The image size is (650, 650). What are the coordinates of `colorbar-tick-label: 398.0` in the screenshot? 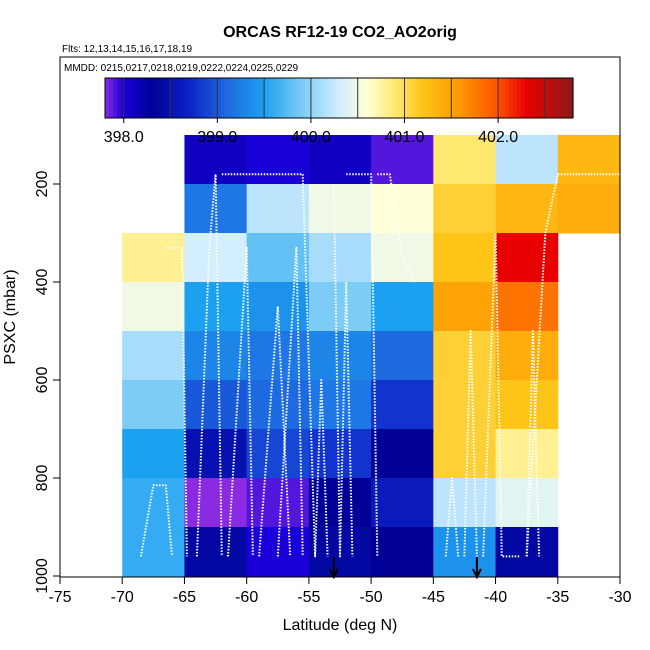 It's located at (124, 137).